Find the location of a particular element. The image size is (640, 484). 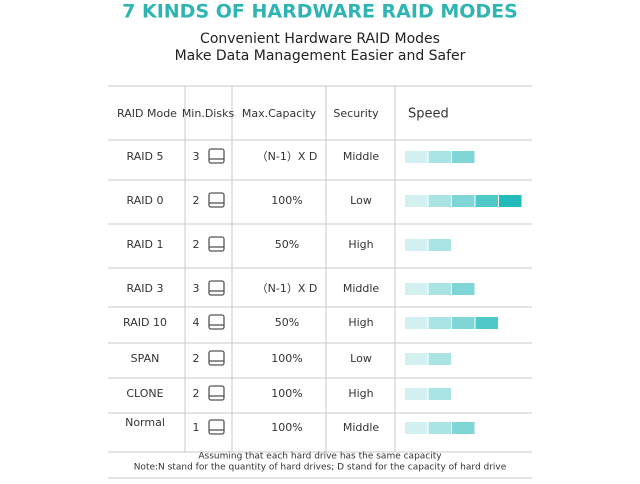

raid-mode: RAID 5 is located at coordinates (145, 156).